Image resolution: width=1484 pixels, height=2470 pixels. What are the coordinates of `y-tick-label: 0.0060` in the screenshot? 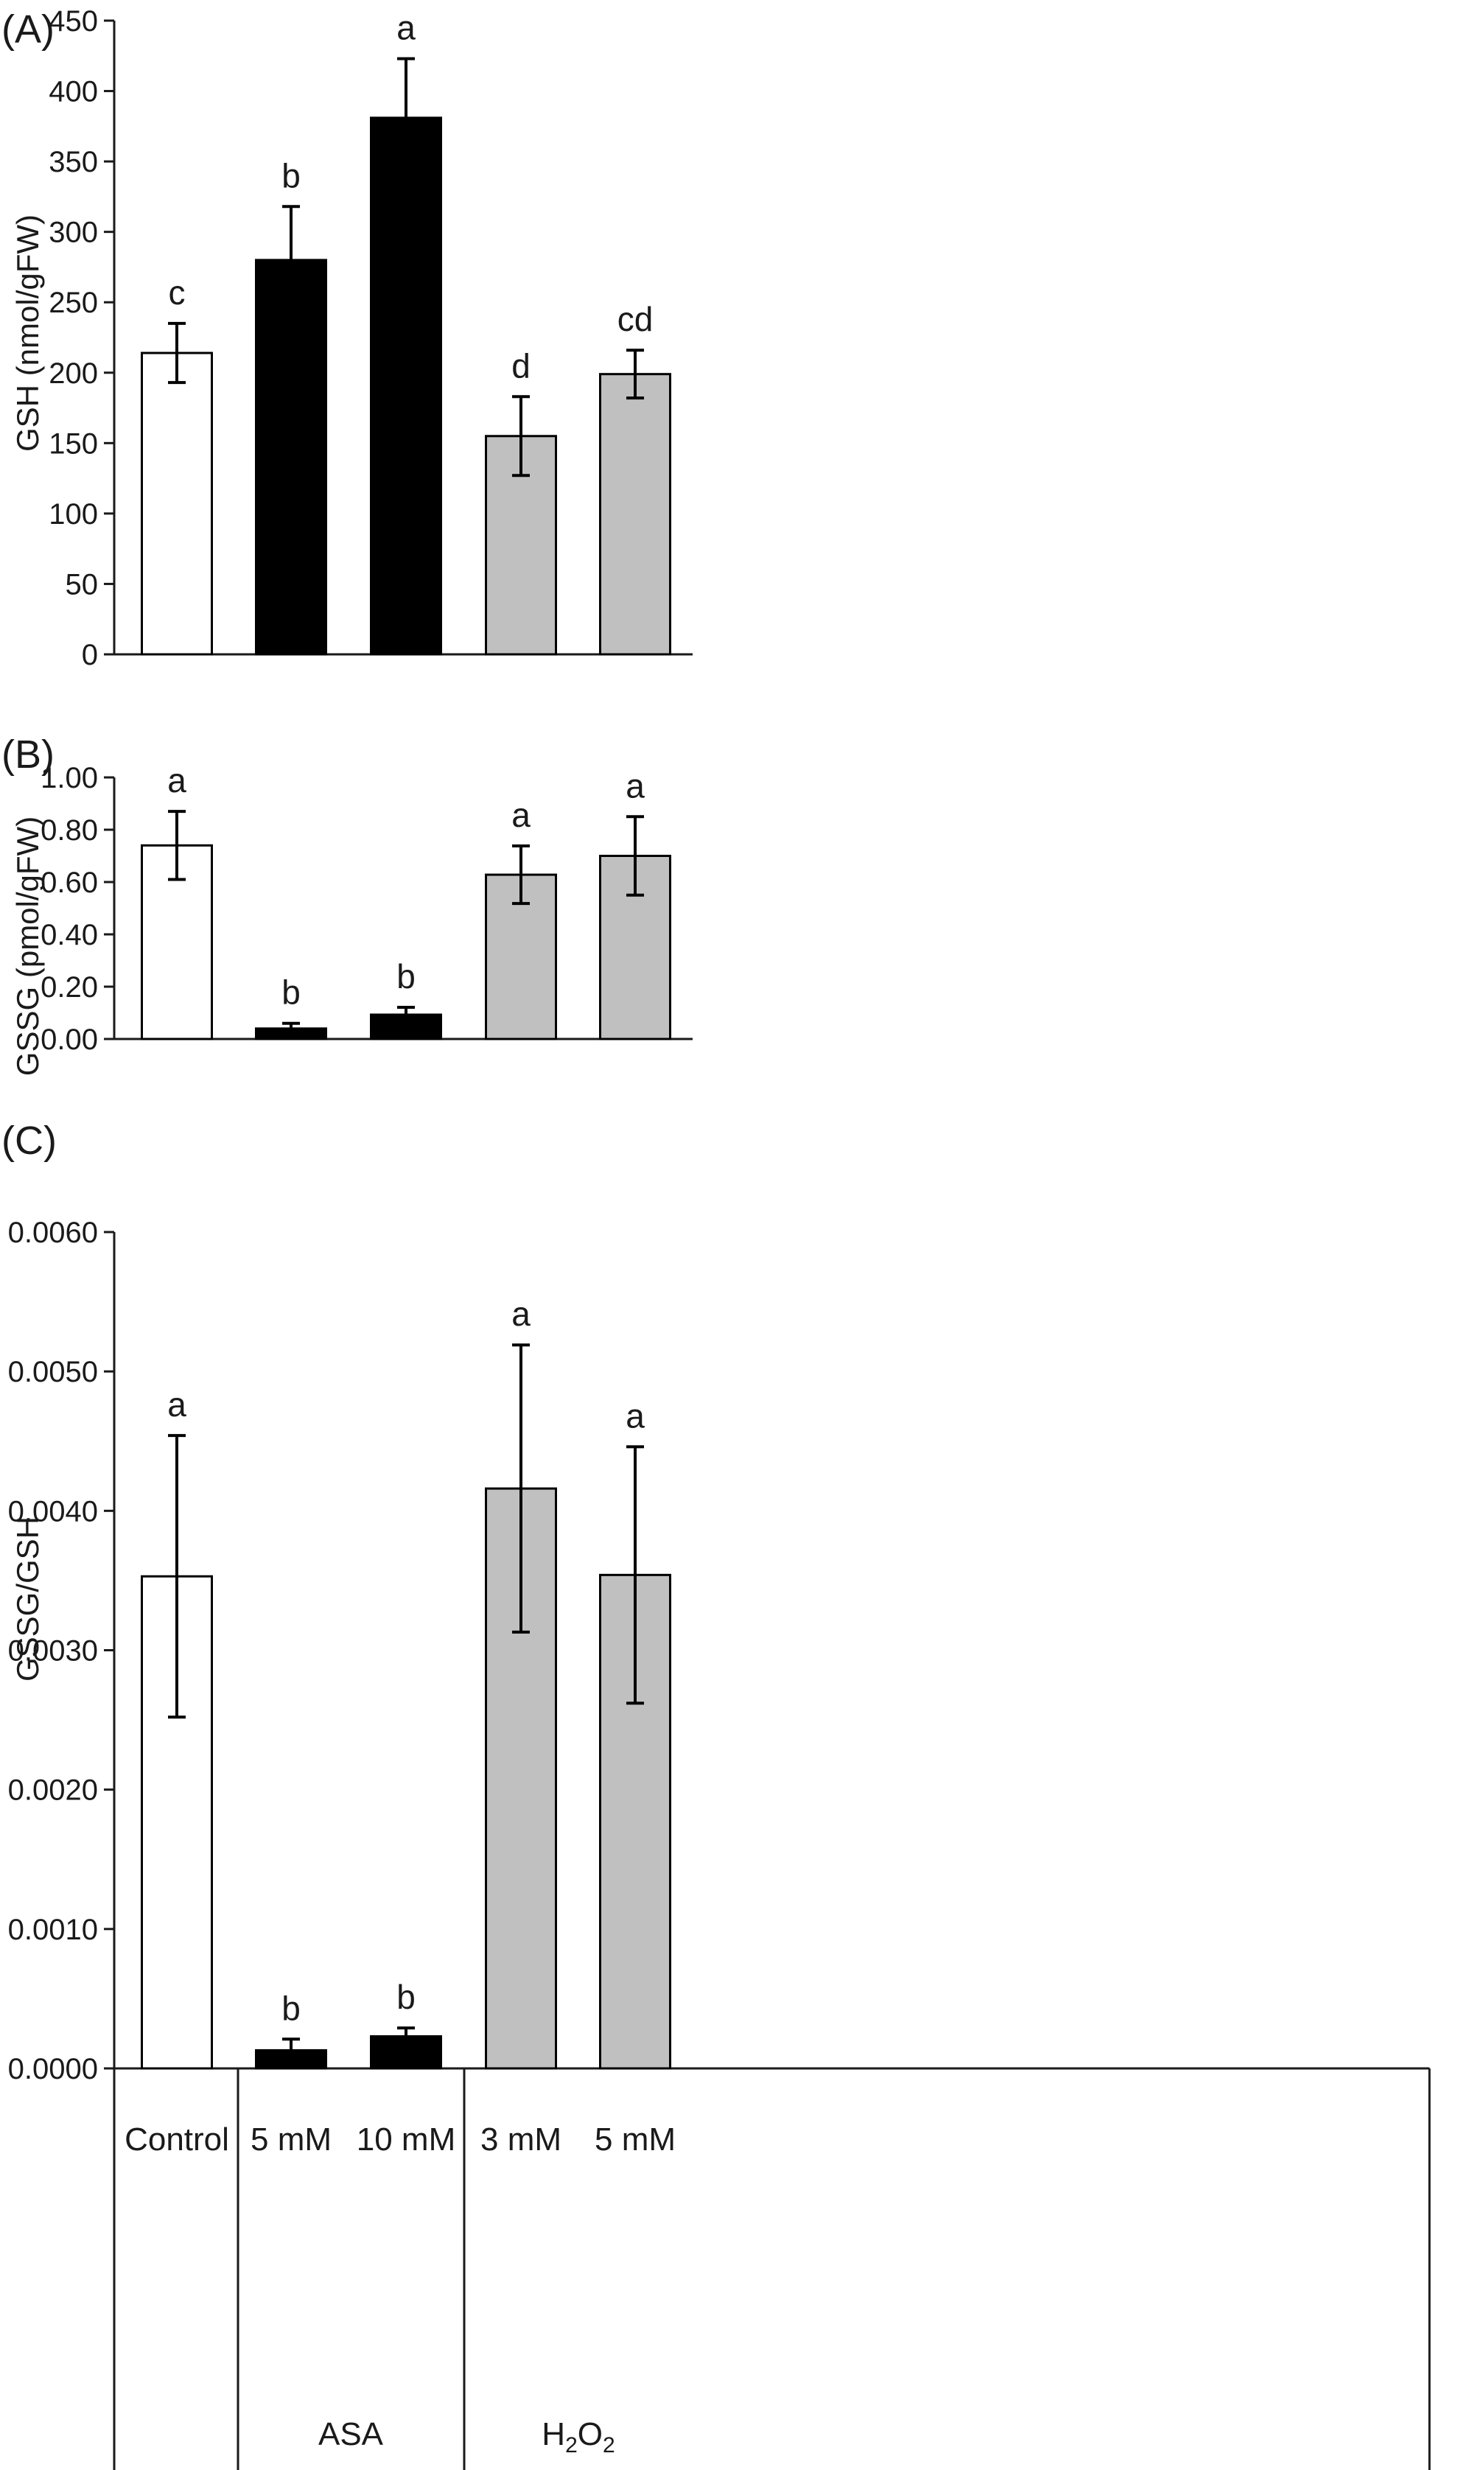 It's located at (53, 1233).